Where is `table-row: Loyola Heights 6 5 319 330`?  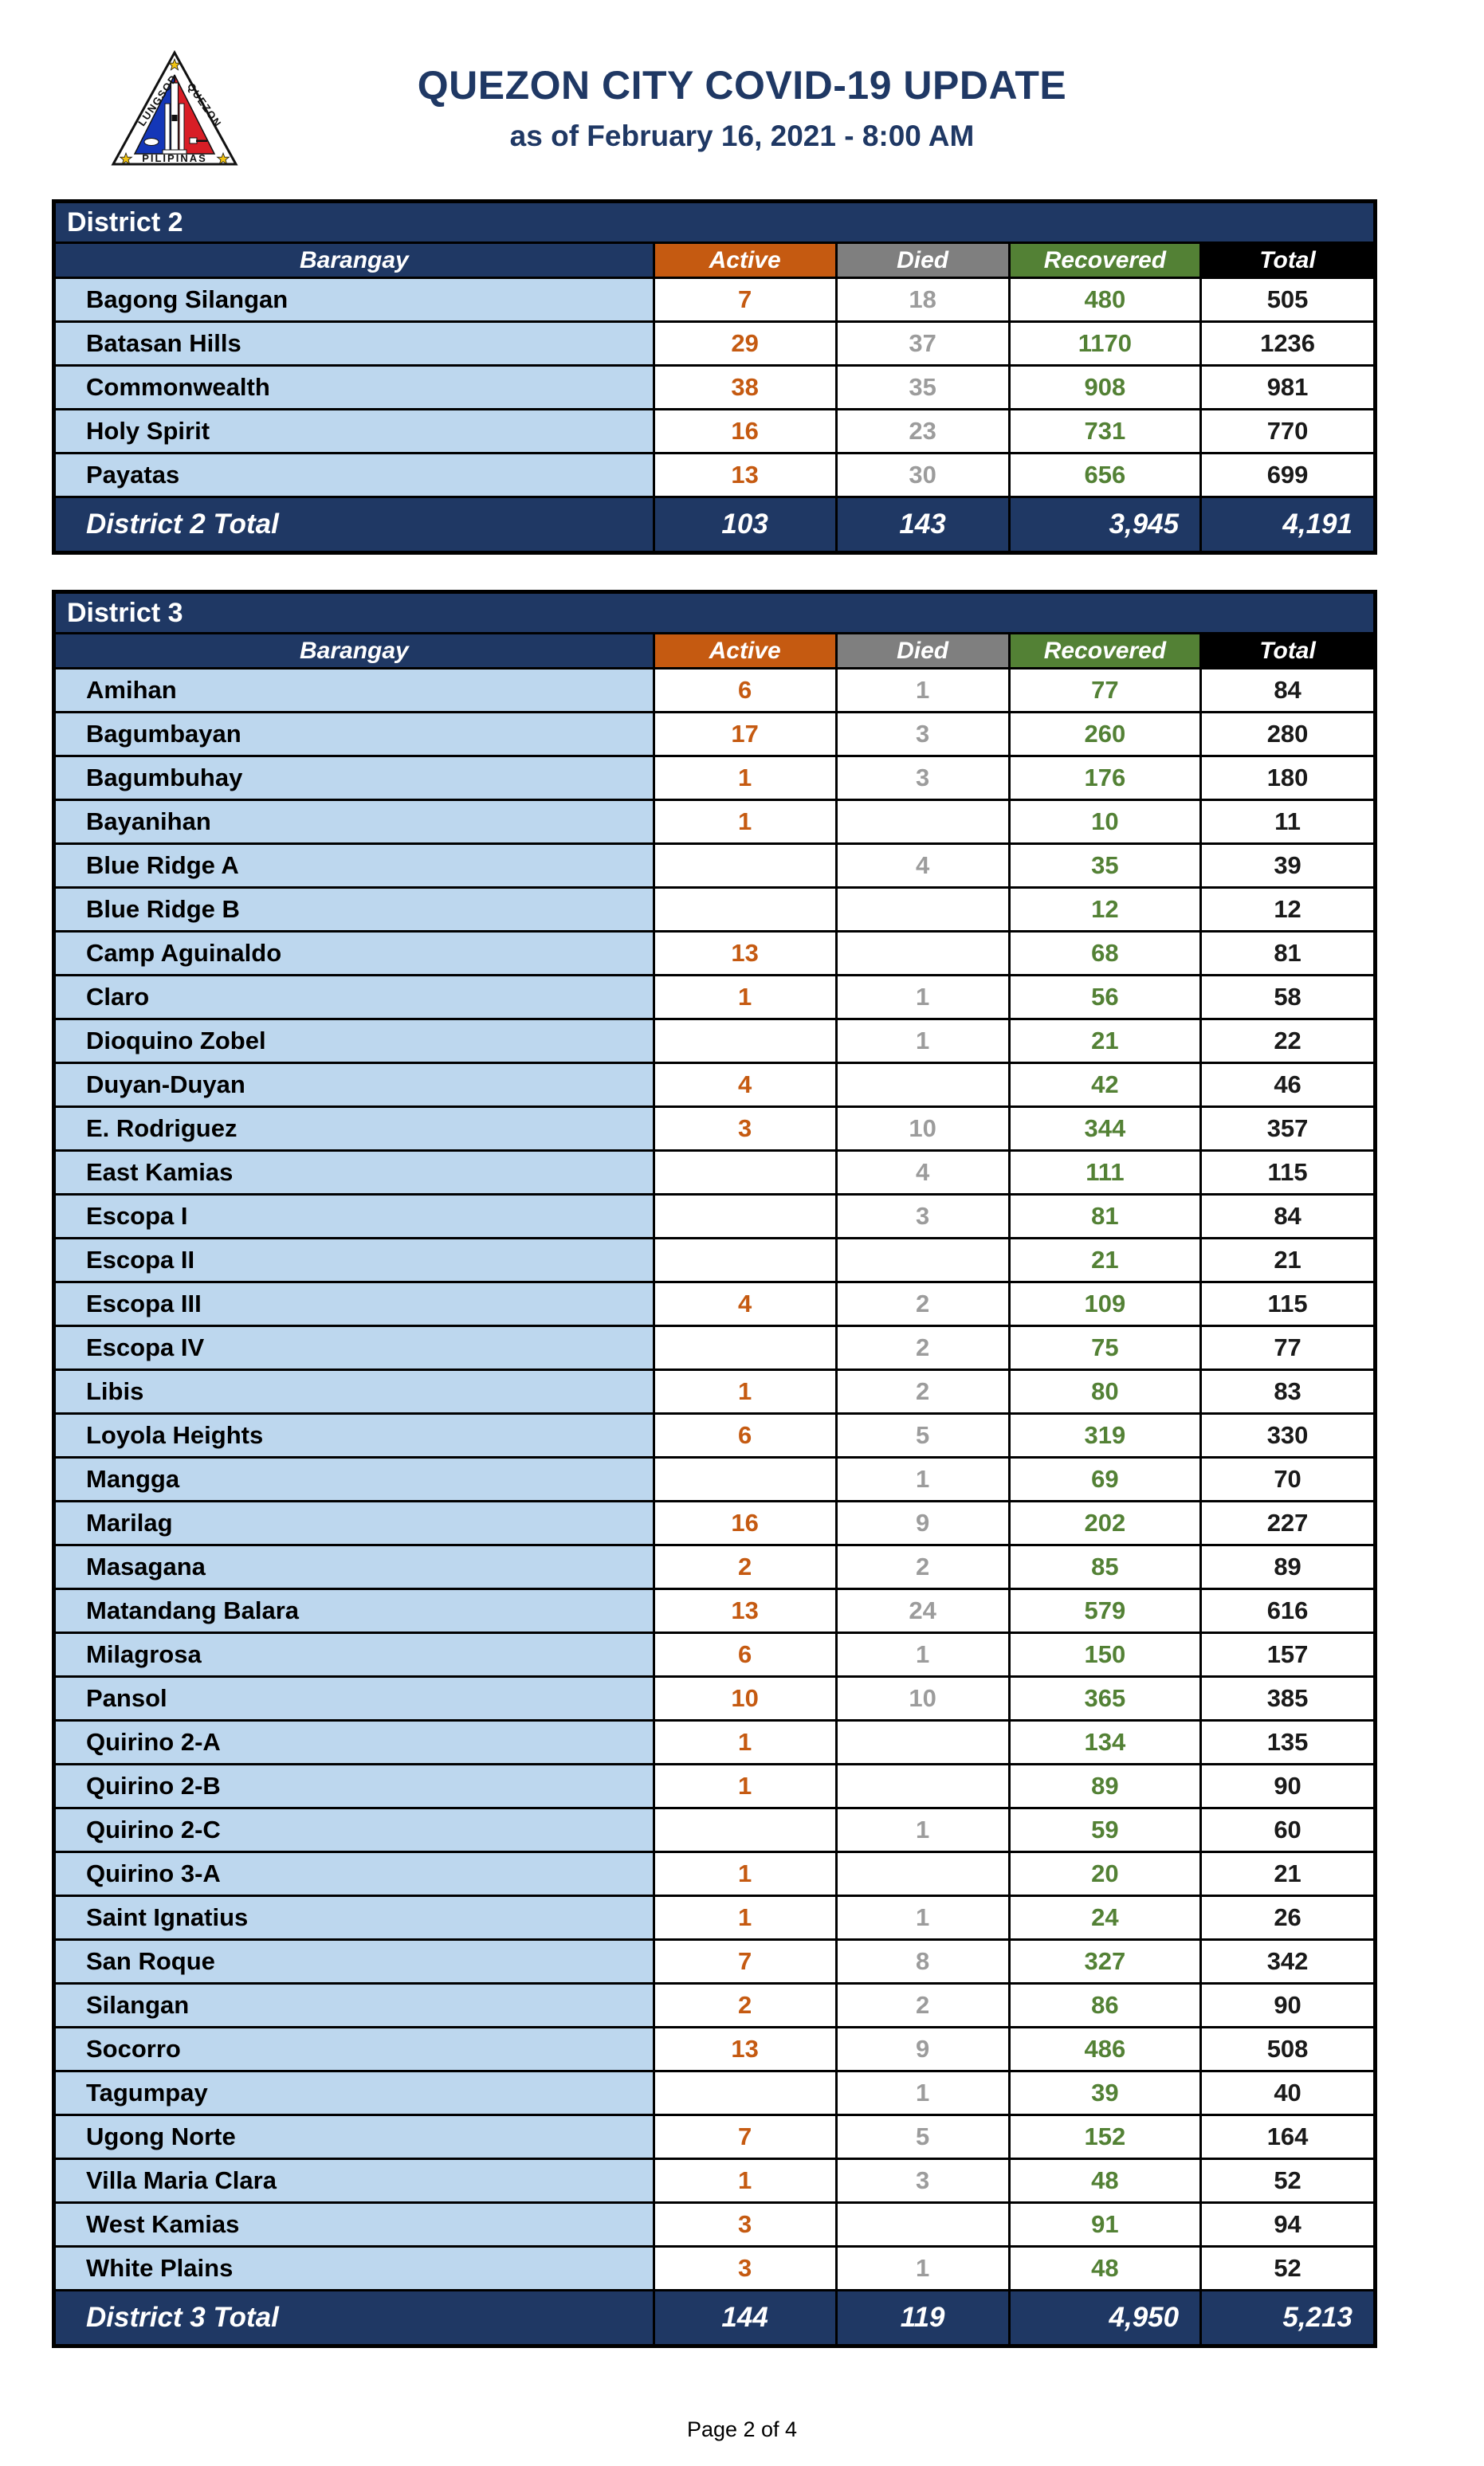
table-row: Loyola Heights 6 5 319 330 is located at coordinates (714, 1435).